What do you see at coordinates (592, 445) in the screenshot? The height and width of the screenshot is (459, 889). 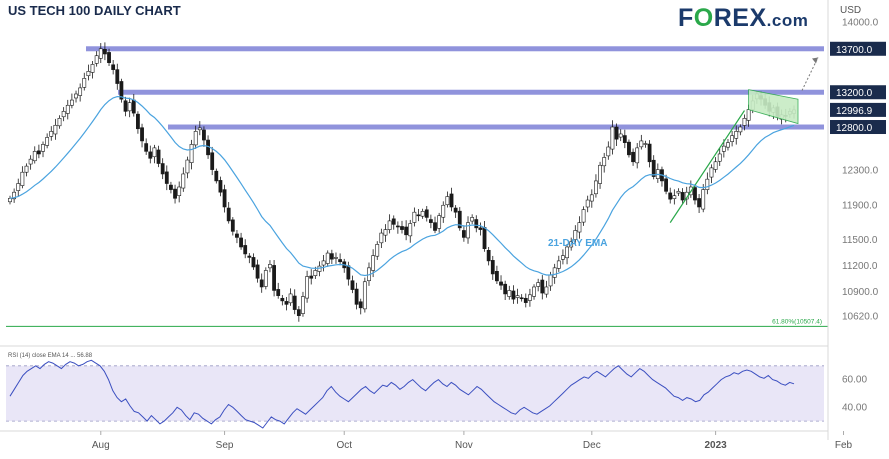 I see `x-tick-Dec: Dec` at bounding box center [592, 445].